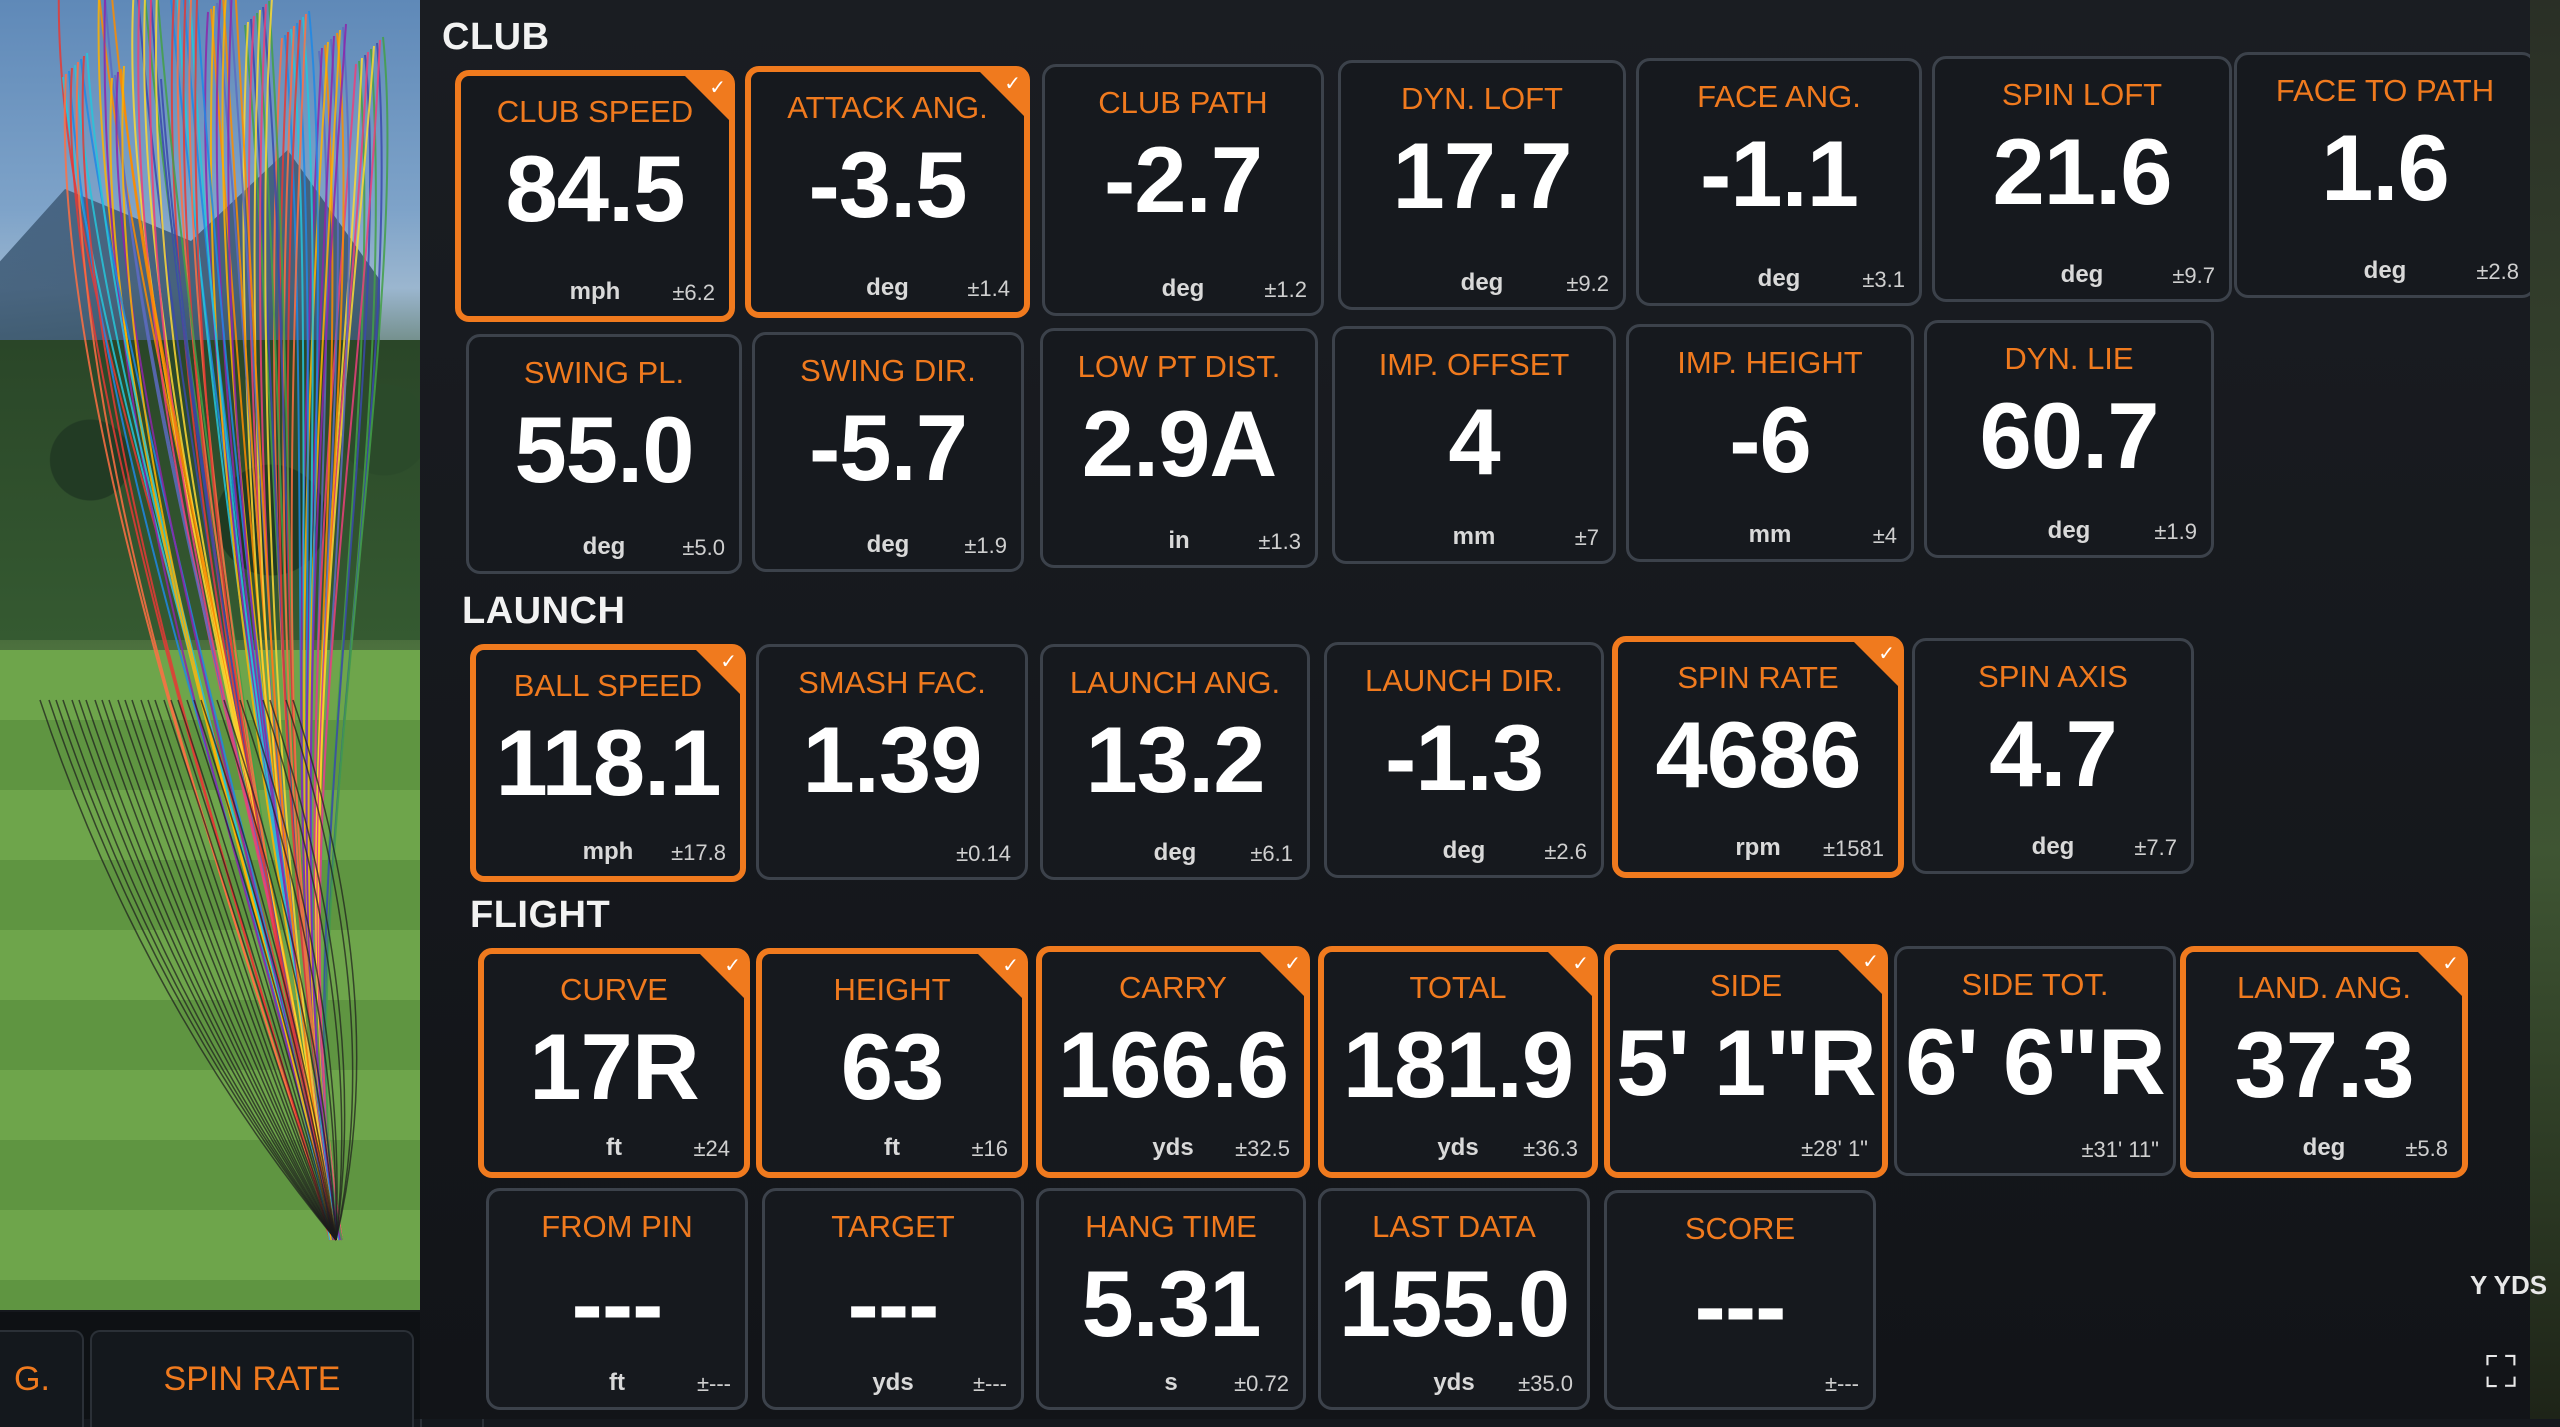  I want to click on metric-deviation: ±9.2, so click(1587, 283).